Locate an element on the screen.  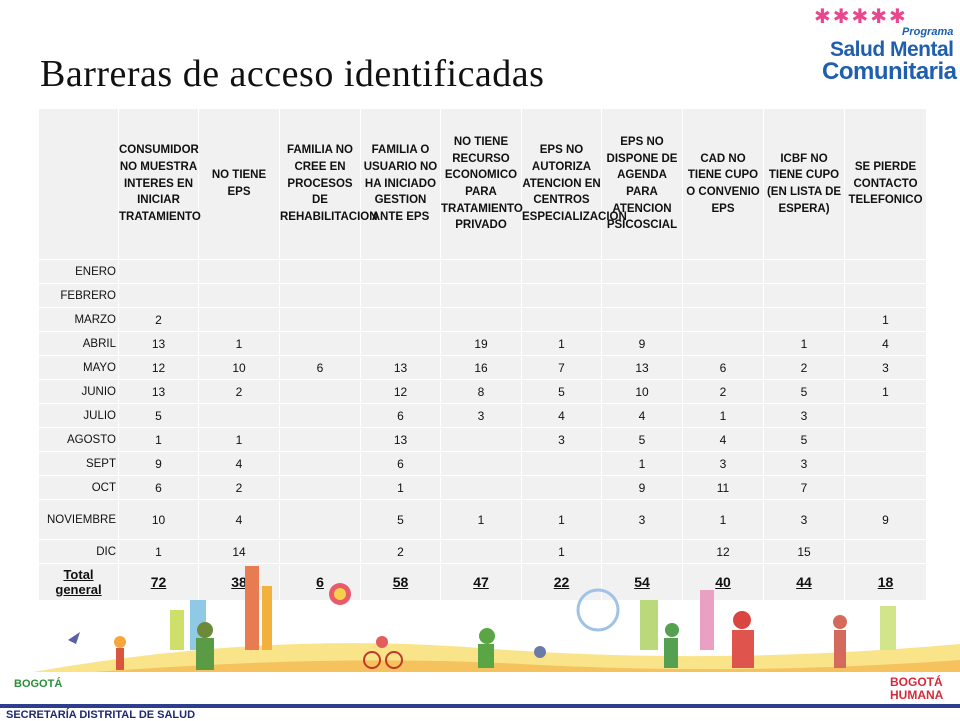
table-cell: 11 is located at coordinates (723, 487).